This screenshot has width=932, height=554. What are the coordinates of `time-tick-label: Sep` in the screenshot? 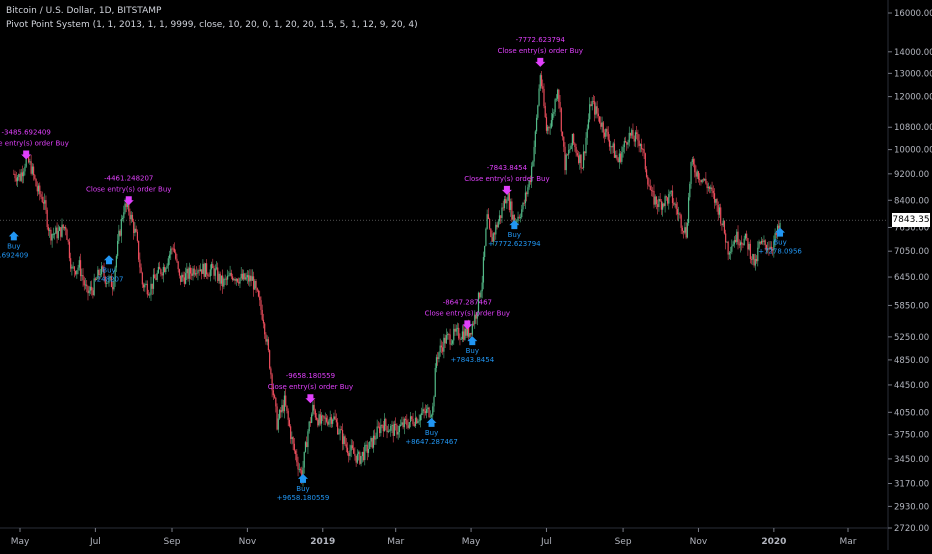 It's located at (172, 542).